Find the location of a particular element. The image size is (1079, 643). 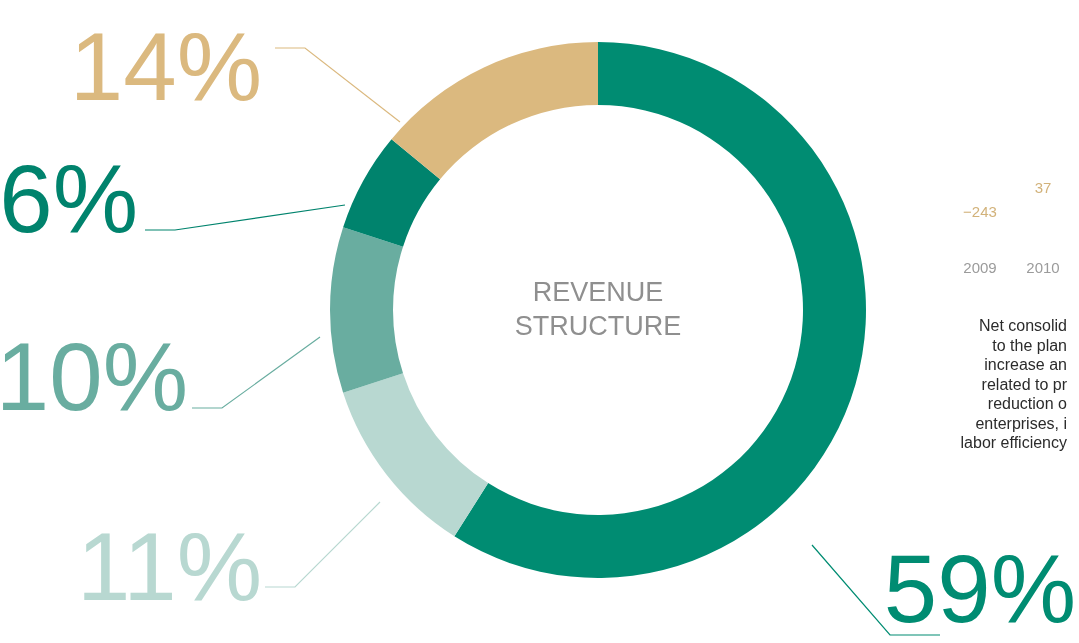

text: reduction o is located at coordinates (1027, 403).